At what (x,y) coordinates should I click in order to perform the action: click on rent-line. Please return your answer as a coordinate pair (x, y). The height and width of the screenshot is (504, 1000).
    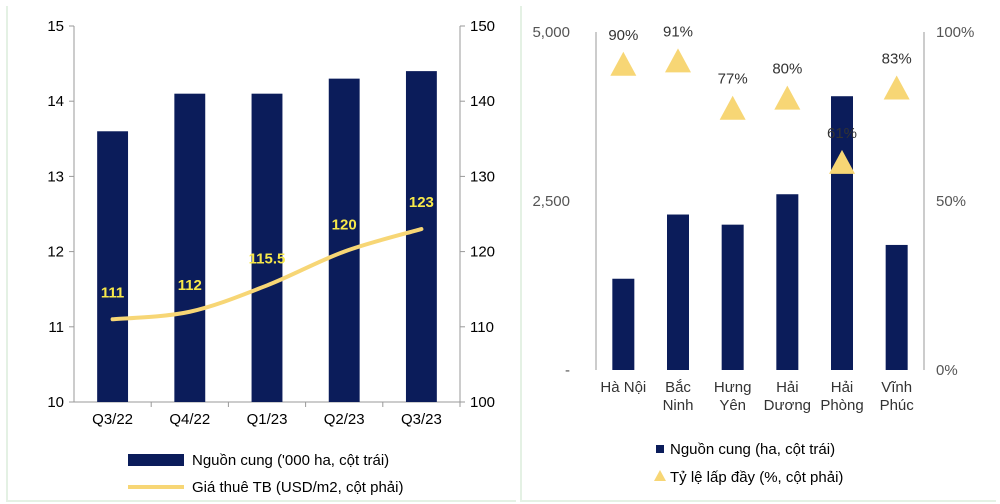
    Looking at the image, I should click on (267, 274).